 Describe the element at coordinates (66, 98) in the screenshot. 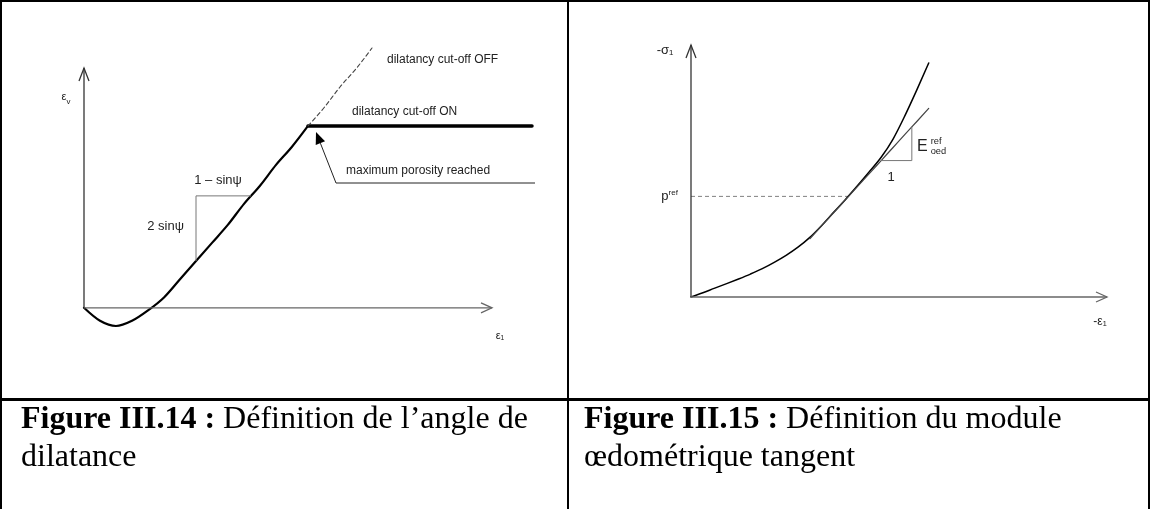

I see `y-axis-title: ε$_{v}$` at that location.